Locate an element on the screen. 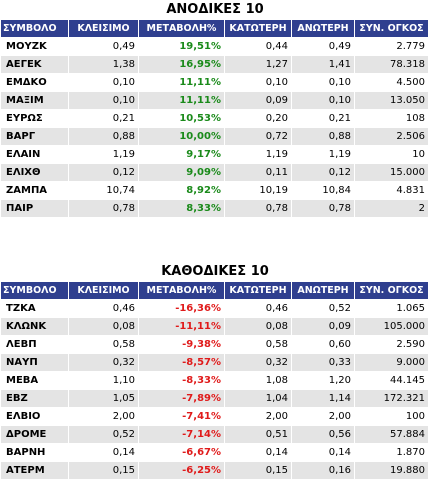  high-cell: 0,49 is located at coordinates (323, 47).